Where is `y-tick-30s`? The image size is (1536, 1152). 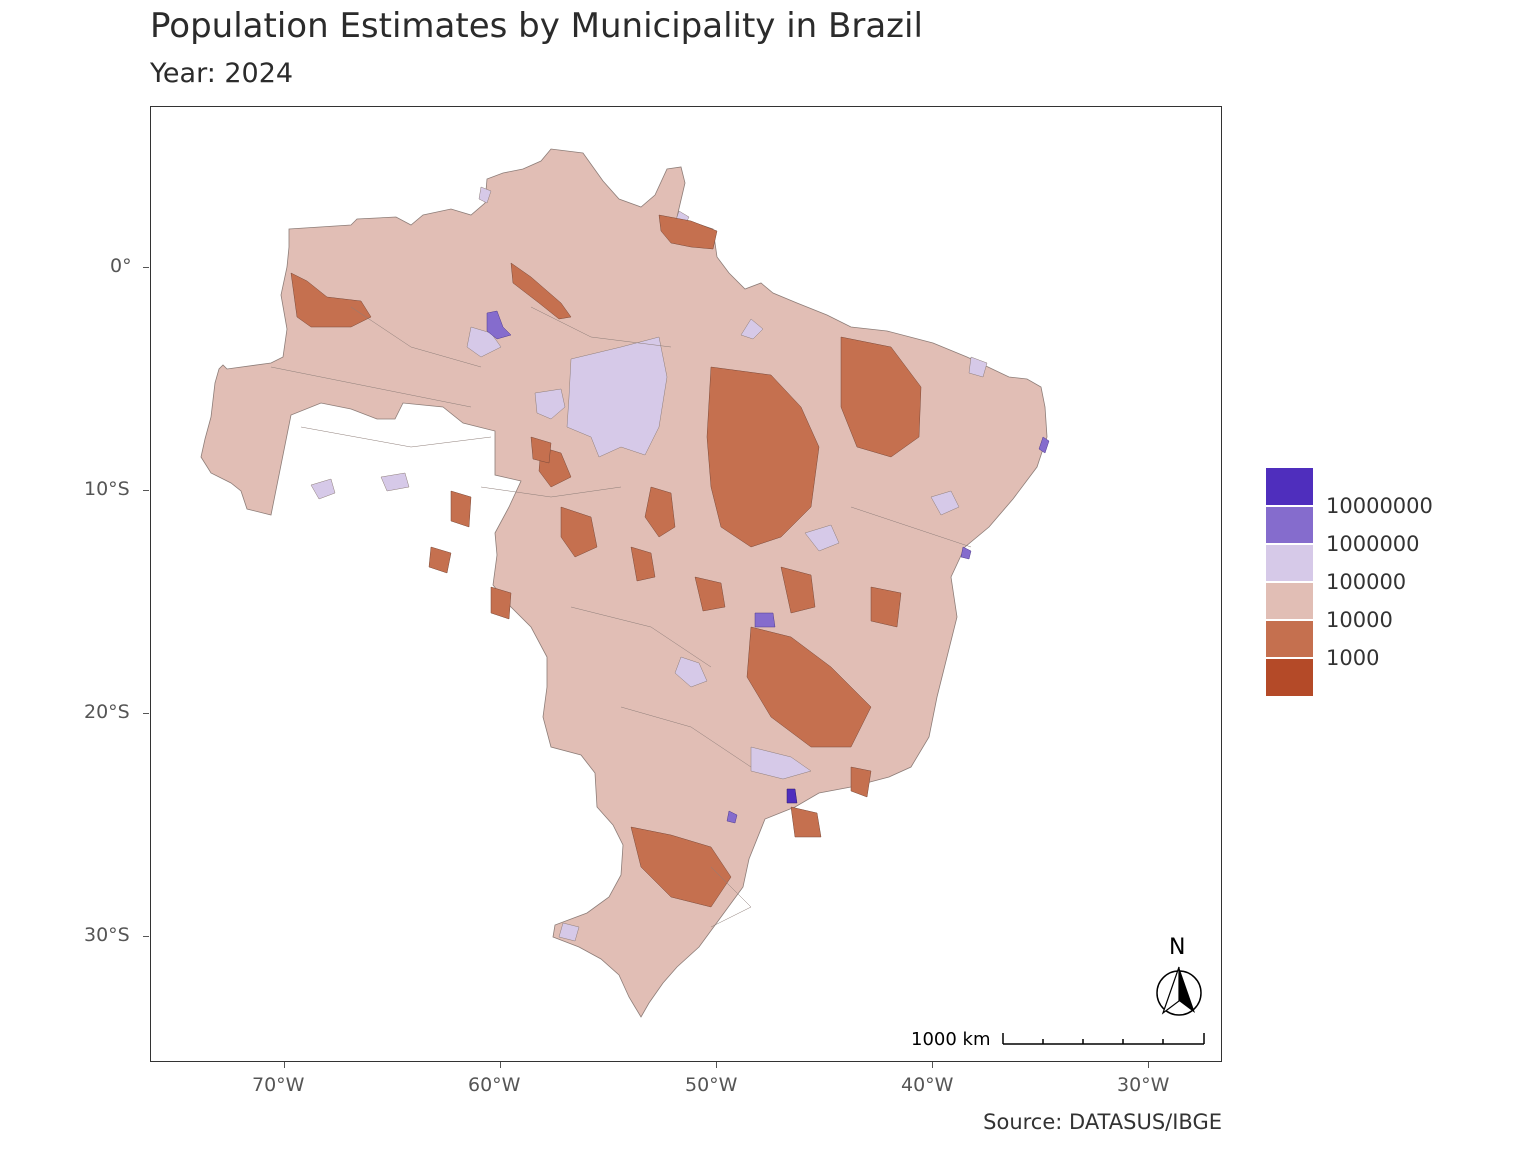 y-tick-30s is located at coordinates (146, 936).